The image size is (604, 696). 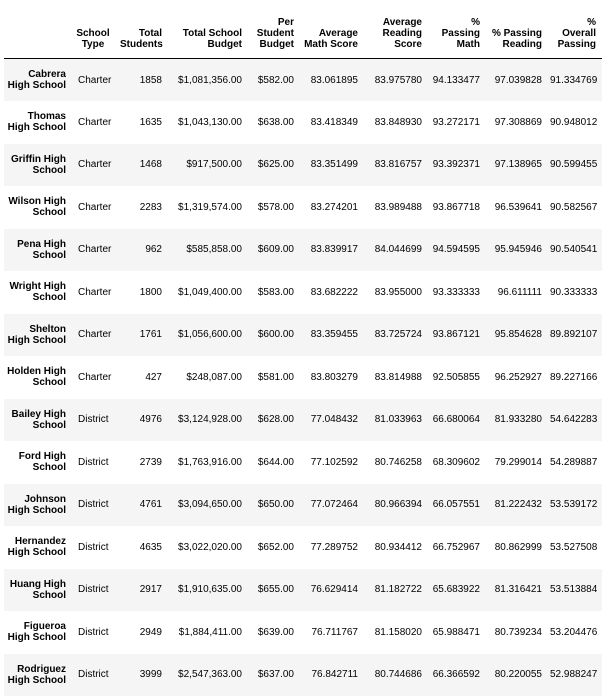 What do you see at coordinates (332, 547) in the screenshot?
I see `cell-avg-math: 77.289752` at bounding box center [332, 547].